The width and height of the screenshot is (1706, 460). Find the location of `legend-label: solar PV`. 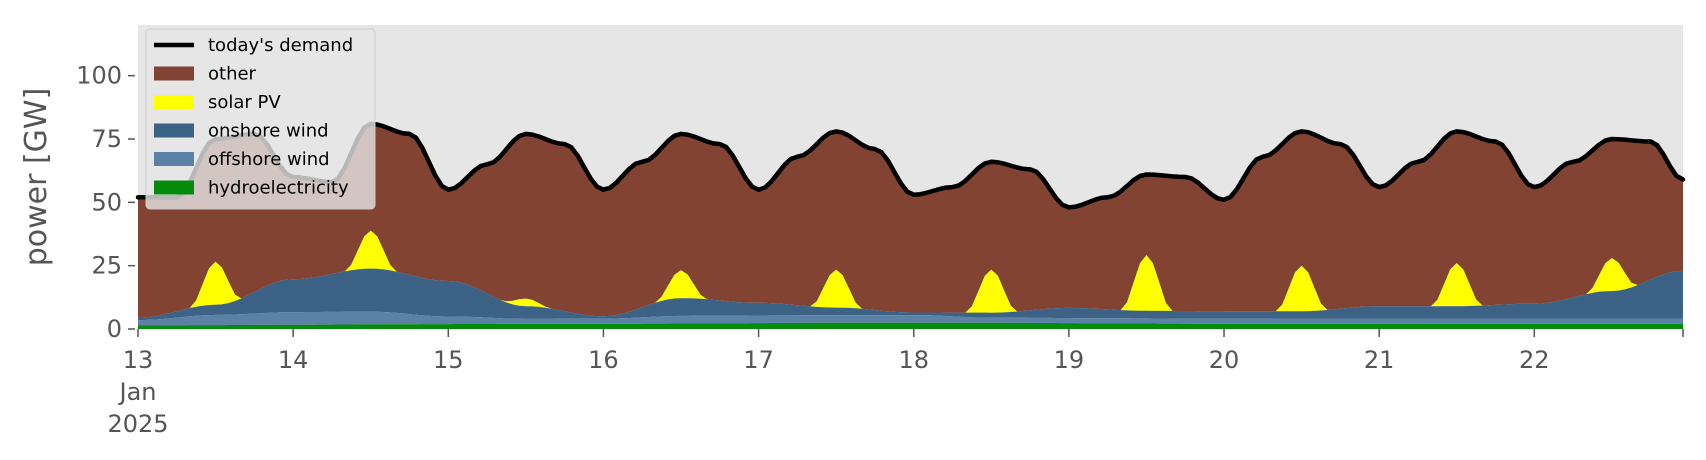

legend-label: solar PV is located at coordinates (244, 102).